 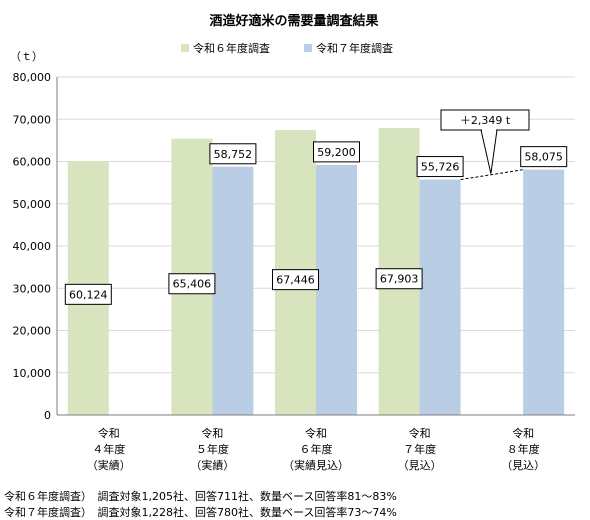 I want to click on y-tick-label-3: 30,000, so click(x=32, y=288).